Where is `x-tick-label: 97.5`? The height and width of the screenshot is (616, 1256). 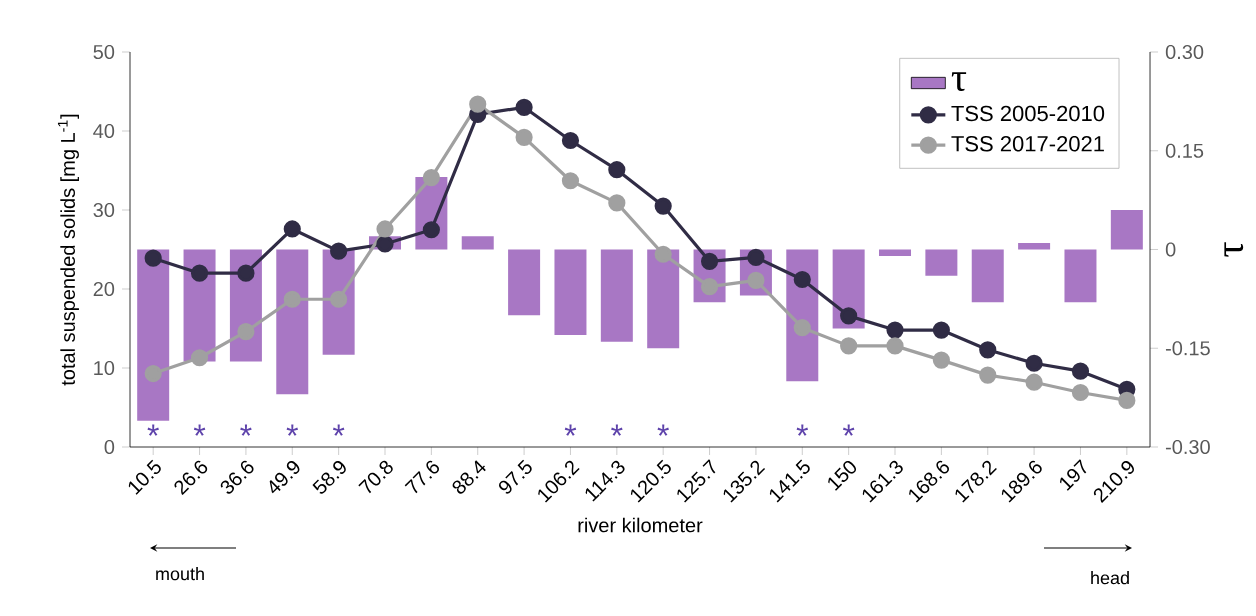
x-tick-label: 97.5 is located at coordinates (515, 476).